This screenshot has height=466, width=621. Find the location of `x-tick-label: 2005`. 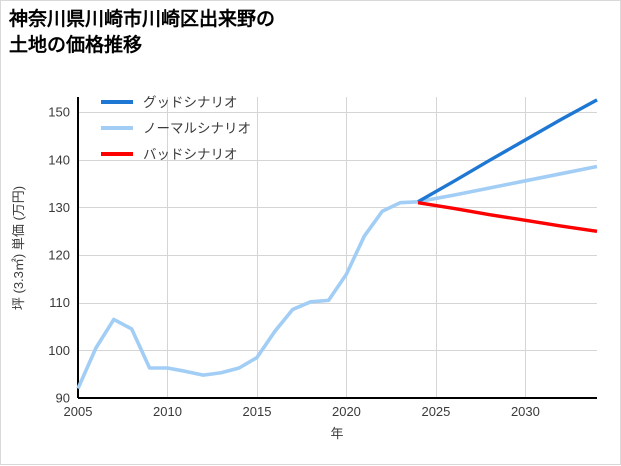

x-tick-label: 2005 is located at coordinates (78, 411).